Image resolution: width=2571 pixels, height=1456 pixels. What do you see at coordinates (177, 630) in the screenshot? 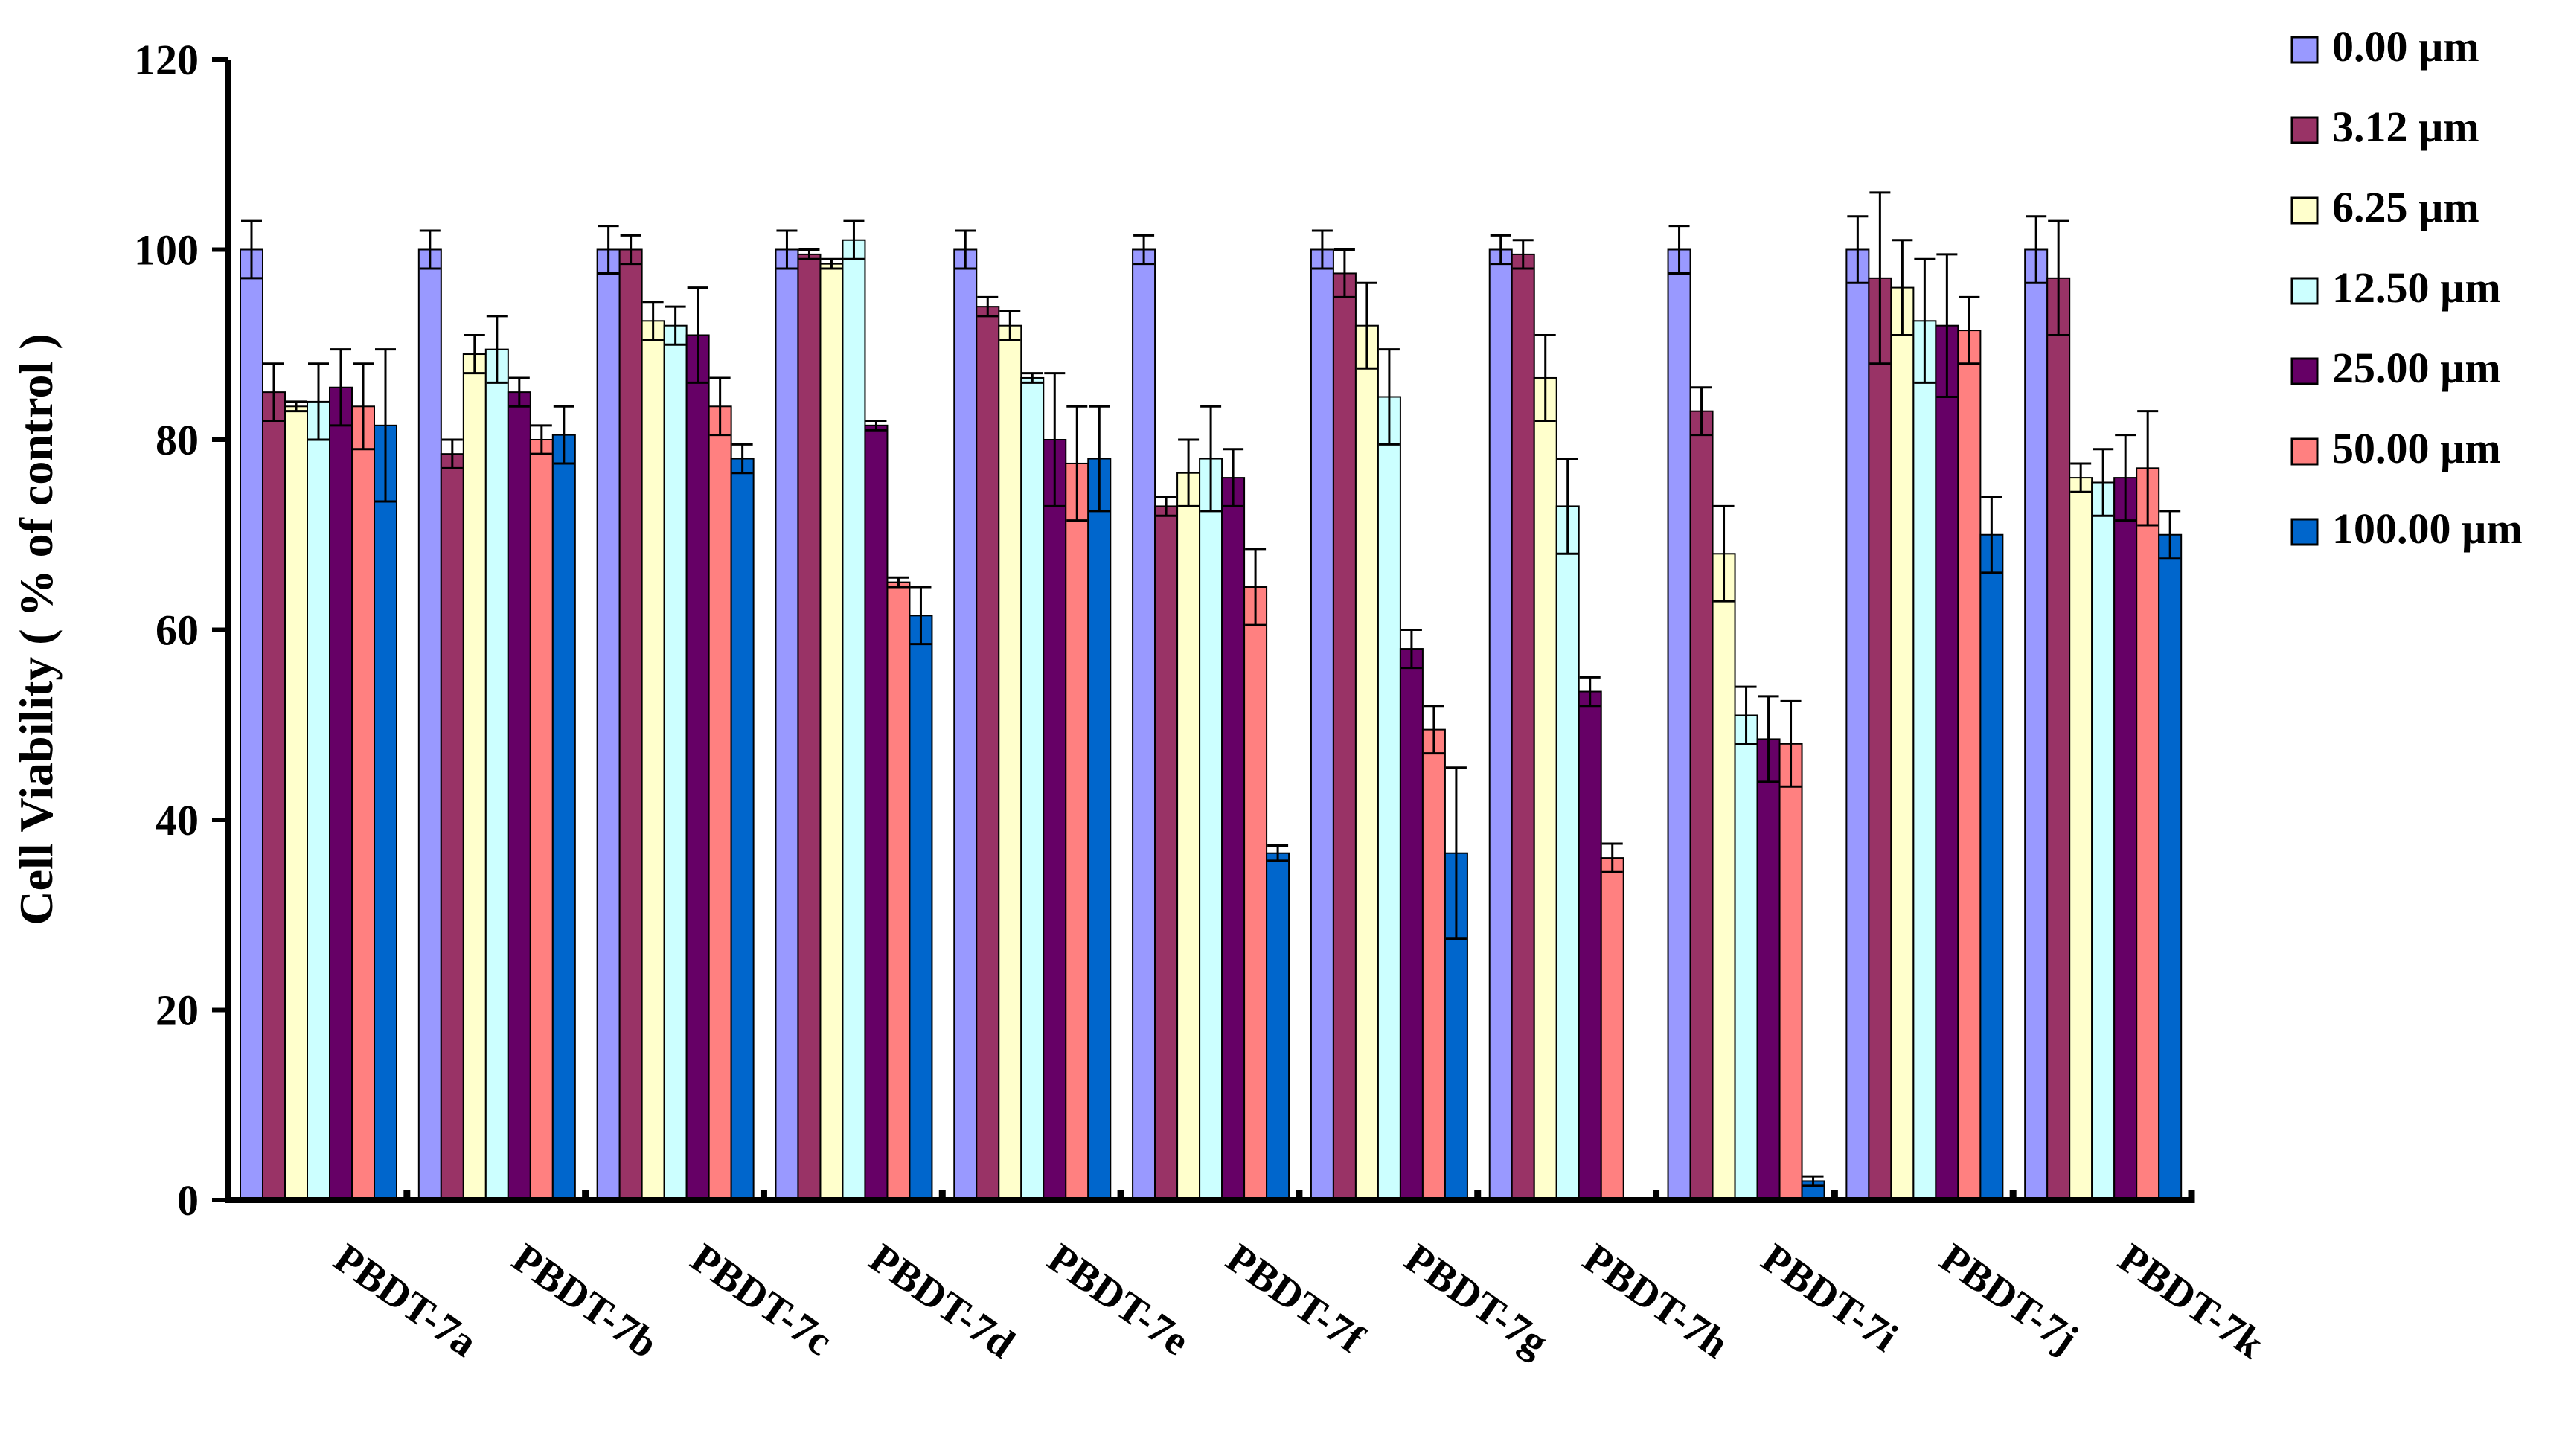
I see `y-tick-label-60: 60` at bounding box center [177, 630].